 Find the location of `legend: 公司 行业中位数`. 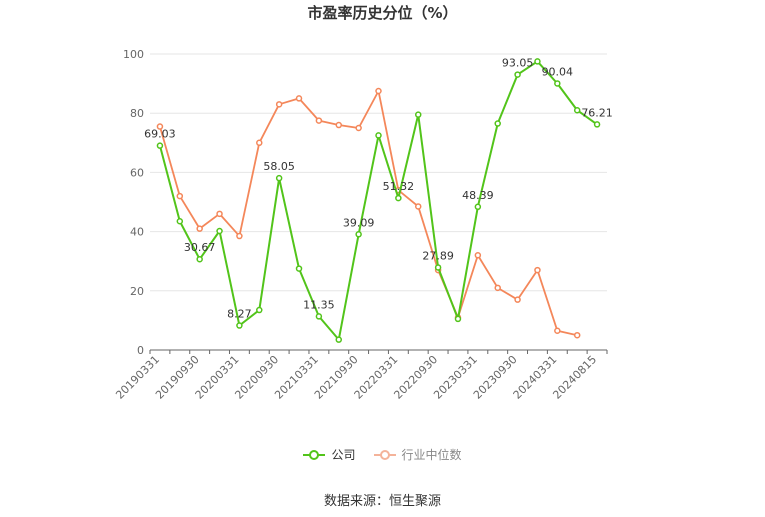

legend: 公司 行业中位数 is located at coordinates (382, 454).